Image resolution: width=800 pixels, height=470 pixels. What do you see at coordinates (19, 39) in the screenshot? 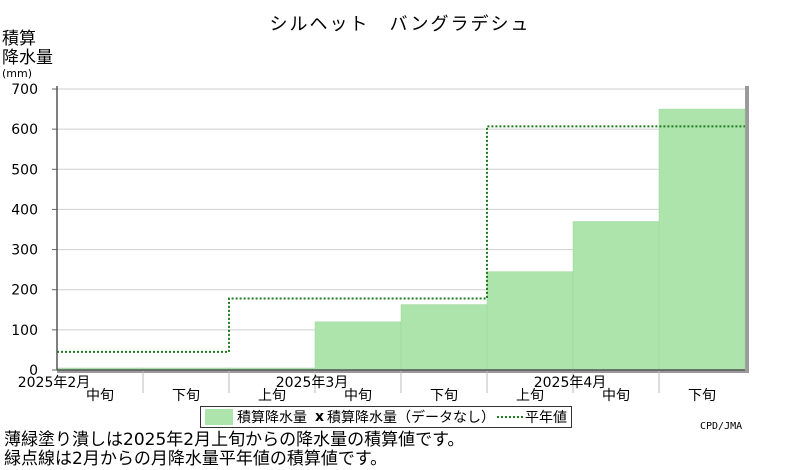
I see `y-axis-label-line1: 積算` at bounding box center [19, 39].